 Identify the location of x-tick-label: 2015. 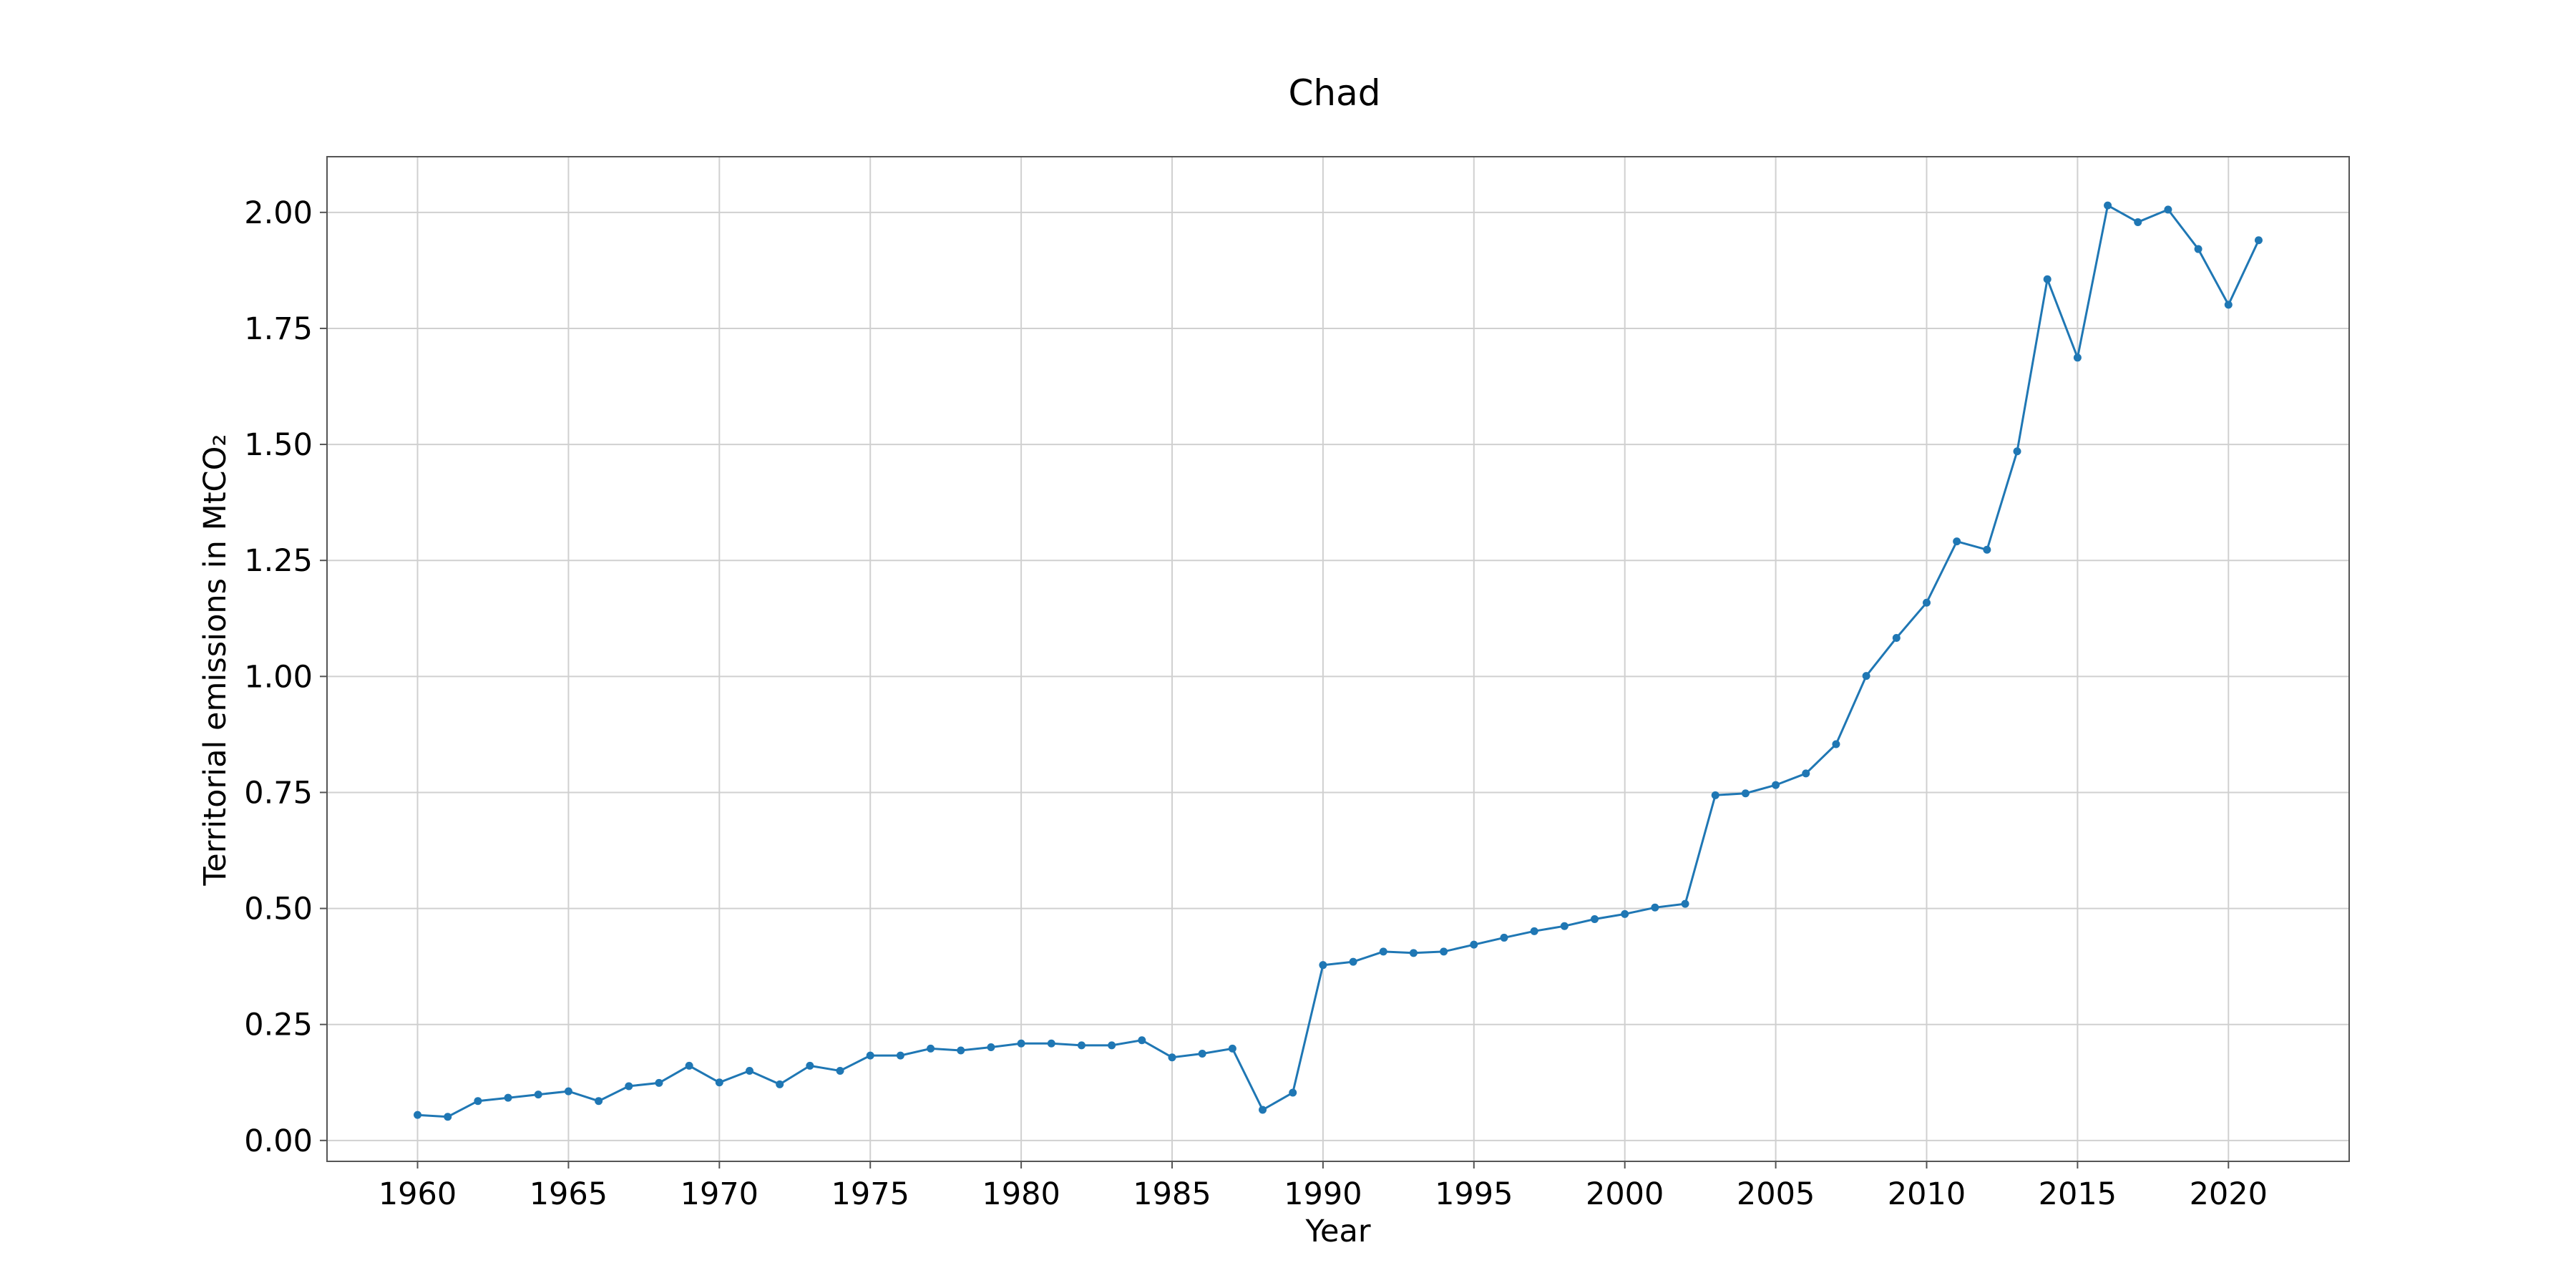
(2078, 1194).